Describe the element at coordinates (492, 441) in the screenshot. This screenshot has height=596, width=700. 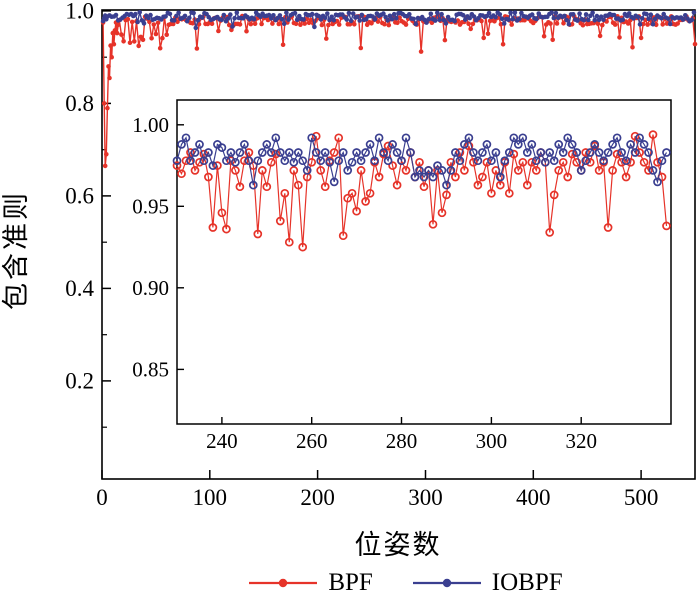
I see `inset-x-tick-label: 300` at that location.